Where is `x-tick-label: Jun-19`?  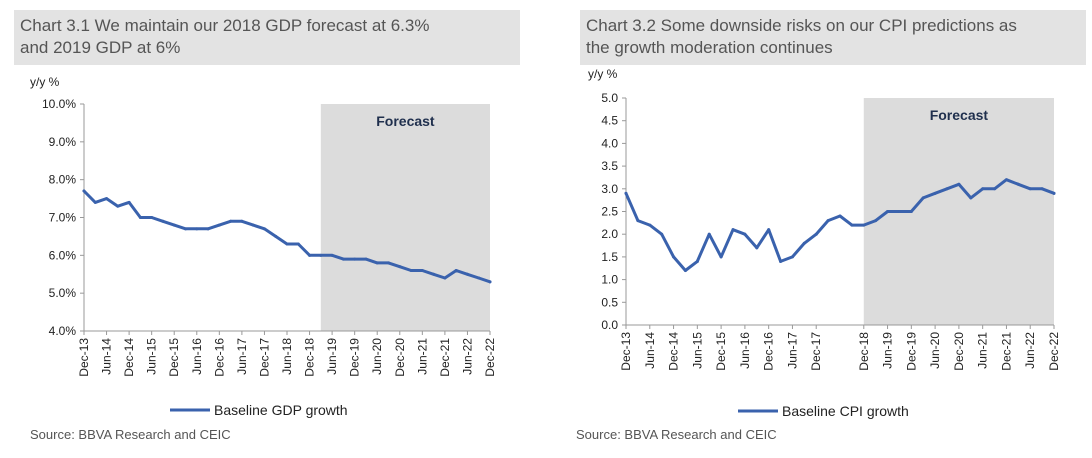 x-tick-label: Jun-19 is located at coordinates (332, 356).